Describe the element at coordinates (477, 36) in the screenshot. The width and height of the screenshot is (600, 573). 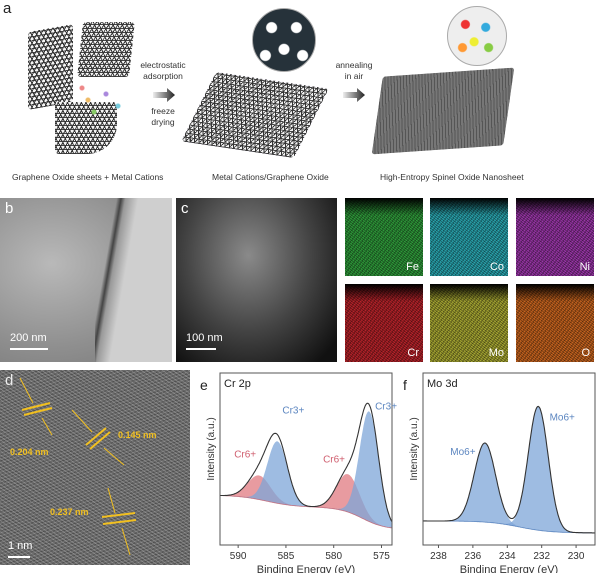
I see `zoom-inset-spinel` at that location.